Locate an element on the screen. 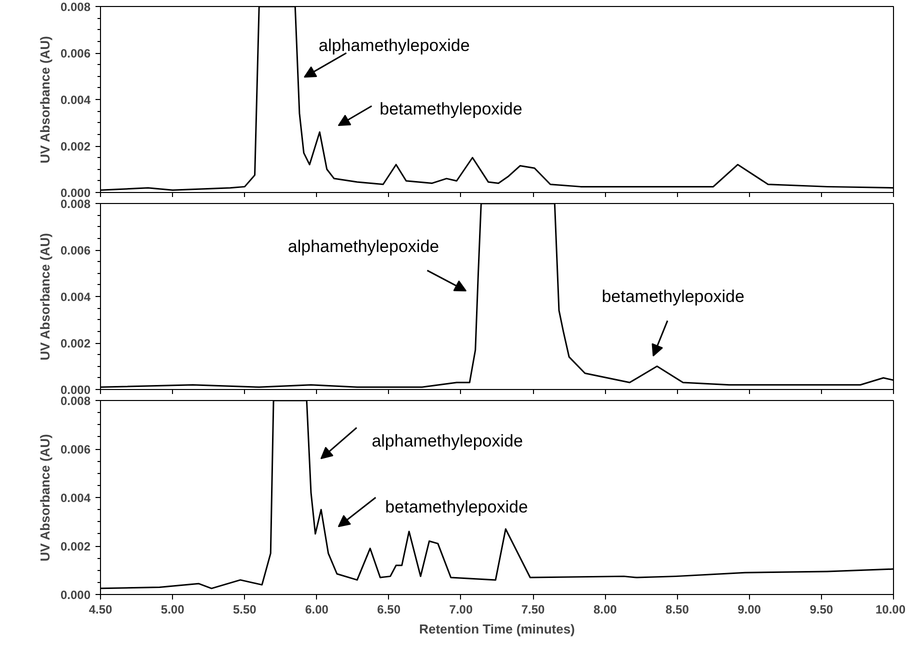 The image size is (917, 668). x-tick-label: 7.00 is located at coordinates (461, 609).